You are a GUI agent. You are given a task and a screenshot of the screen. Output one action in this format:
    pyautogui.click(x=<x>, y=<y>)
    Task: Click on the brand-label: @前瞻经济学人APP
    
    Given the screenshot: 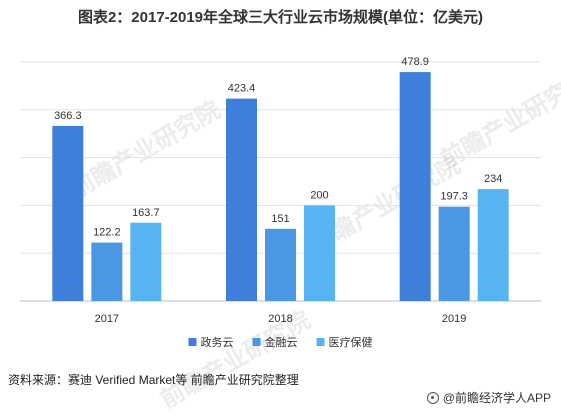 What is the action you would take?
    pyautogui.click(x=496, y=398)
    